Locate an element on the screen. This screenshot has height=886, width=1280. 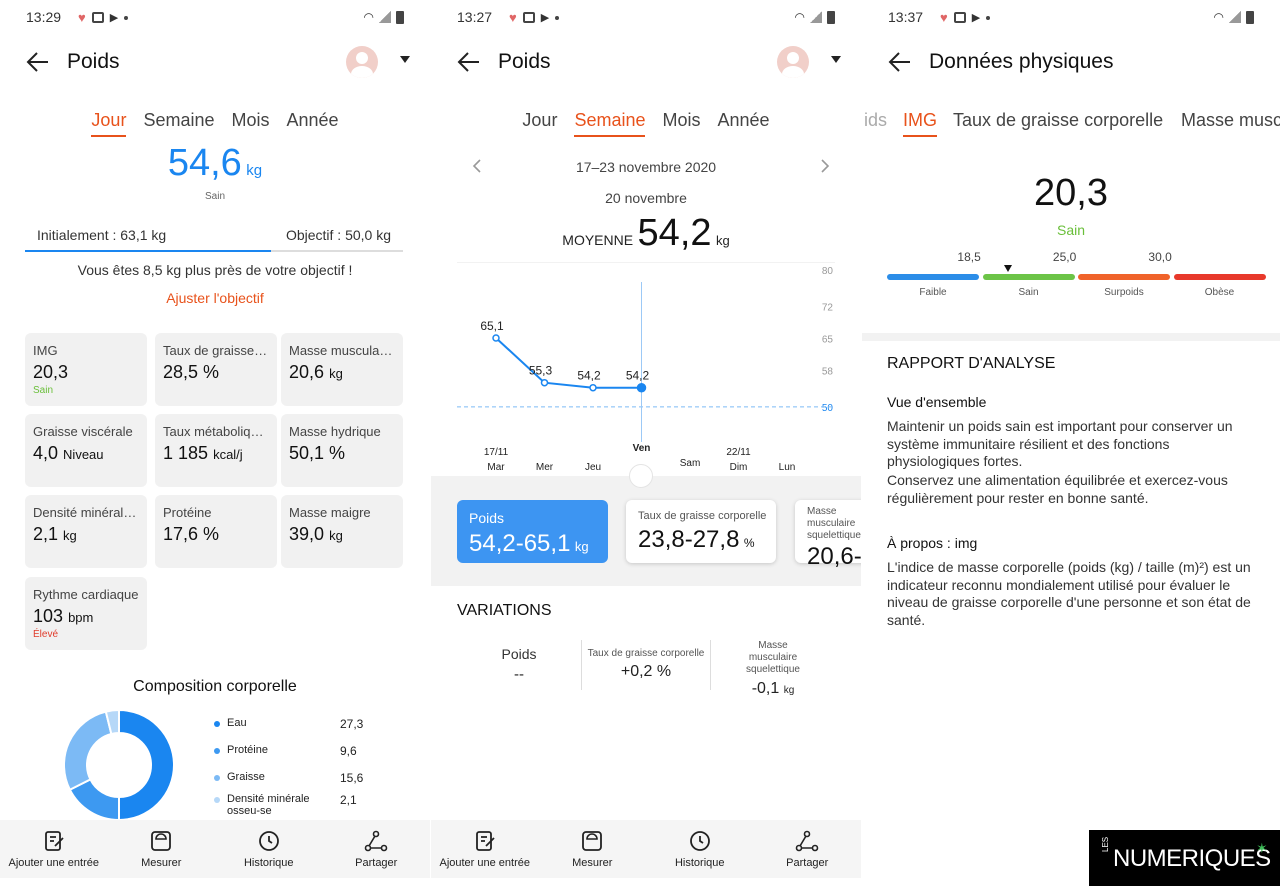
watermark-logo: LES NUMERIQUES ✶ is located at coordinates (1184, 858).